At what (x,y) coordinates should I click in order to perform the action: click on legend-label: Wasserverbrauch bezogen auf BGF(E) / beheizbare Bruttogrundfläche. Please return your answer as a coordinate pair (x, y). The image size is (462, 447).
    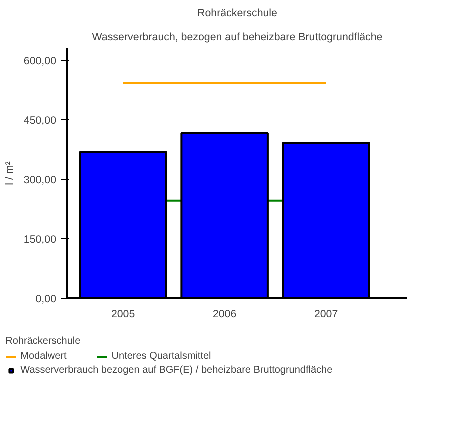
    Looking at the image, I should click on (176, 370).